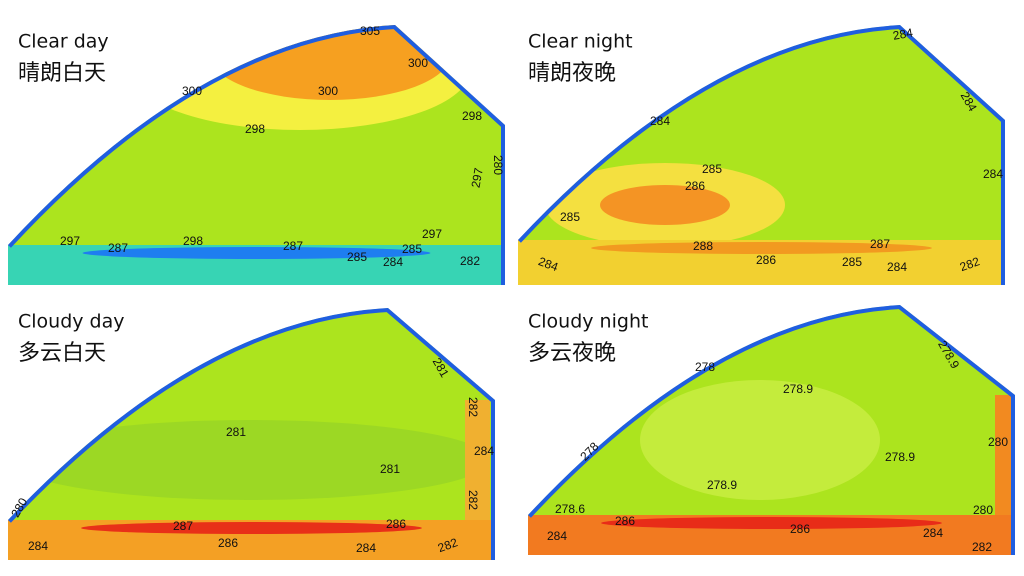 Image resolution: width=1024 pixels, height=576 pixels. I want to click on contour-label: 305, so click(370, 31).